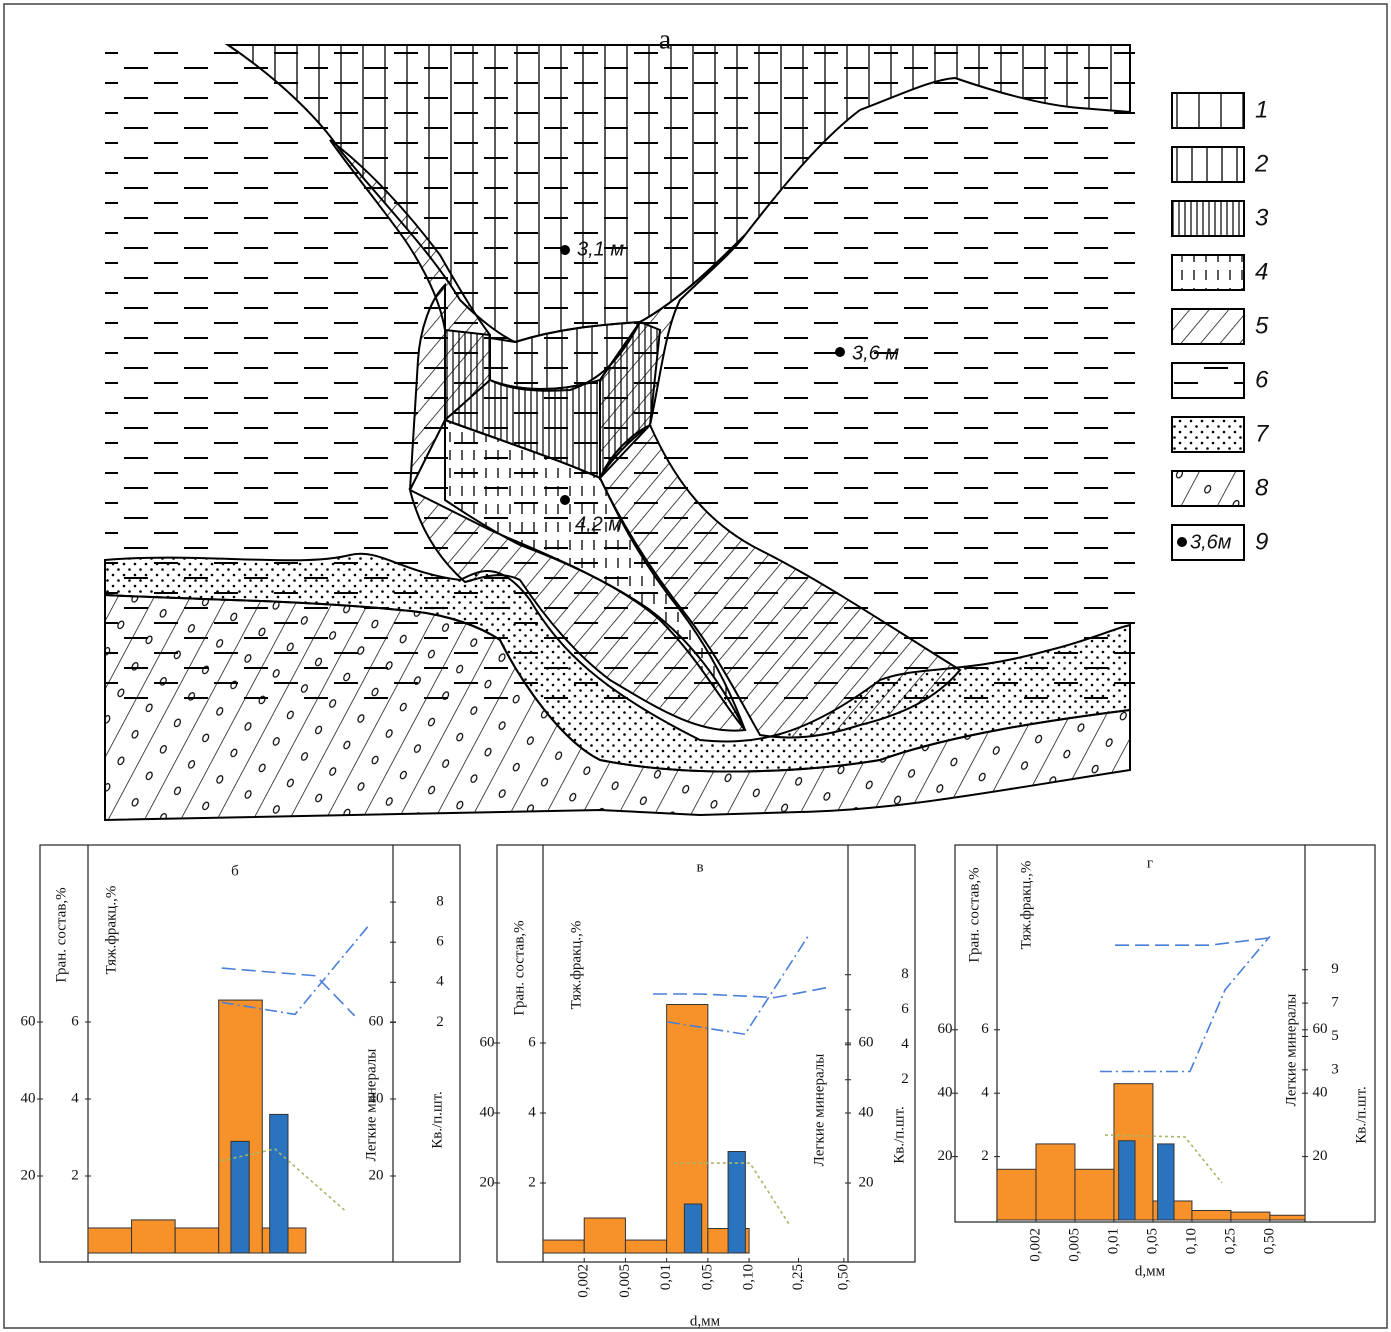  I want to click on legend: 3,6м 1 2 3 4 5 6 7 8 9, so click(1220, 326).